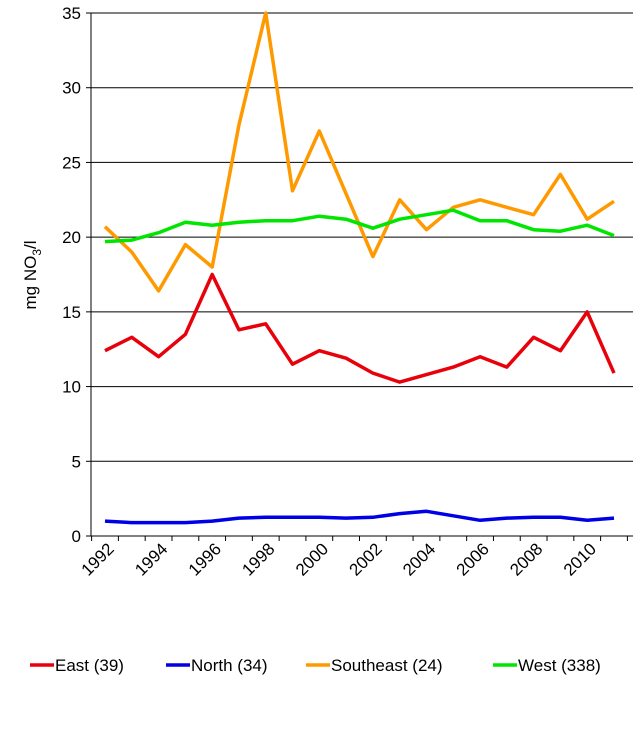 The image size is (641, 735). I want to click on x-tick-label: 2008, so click(526, 559).